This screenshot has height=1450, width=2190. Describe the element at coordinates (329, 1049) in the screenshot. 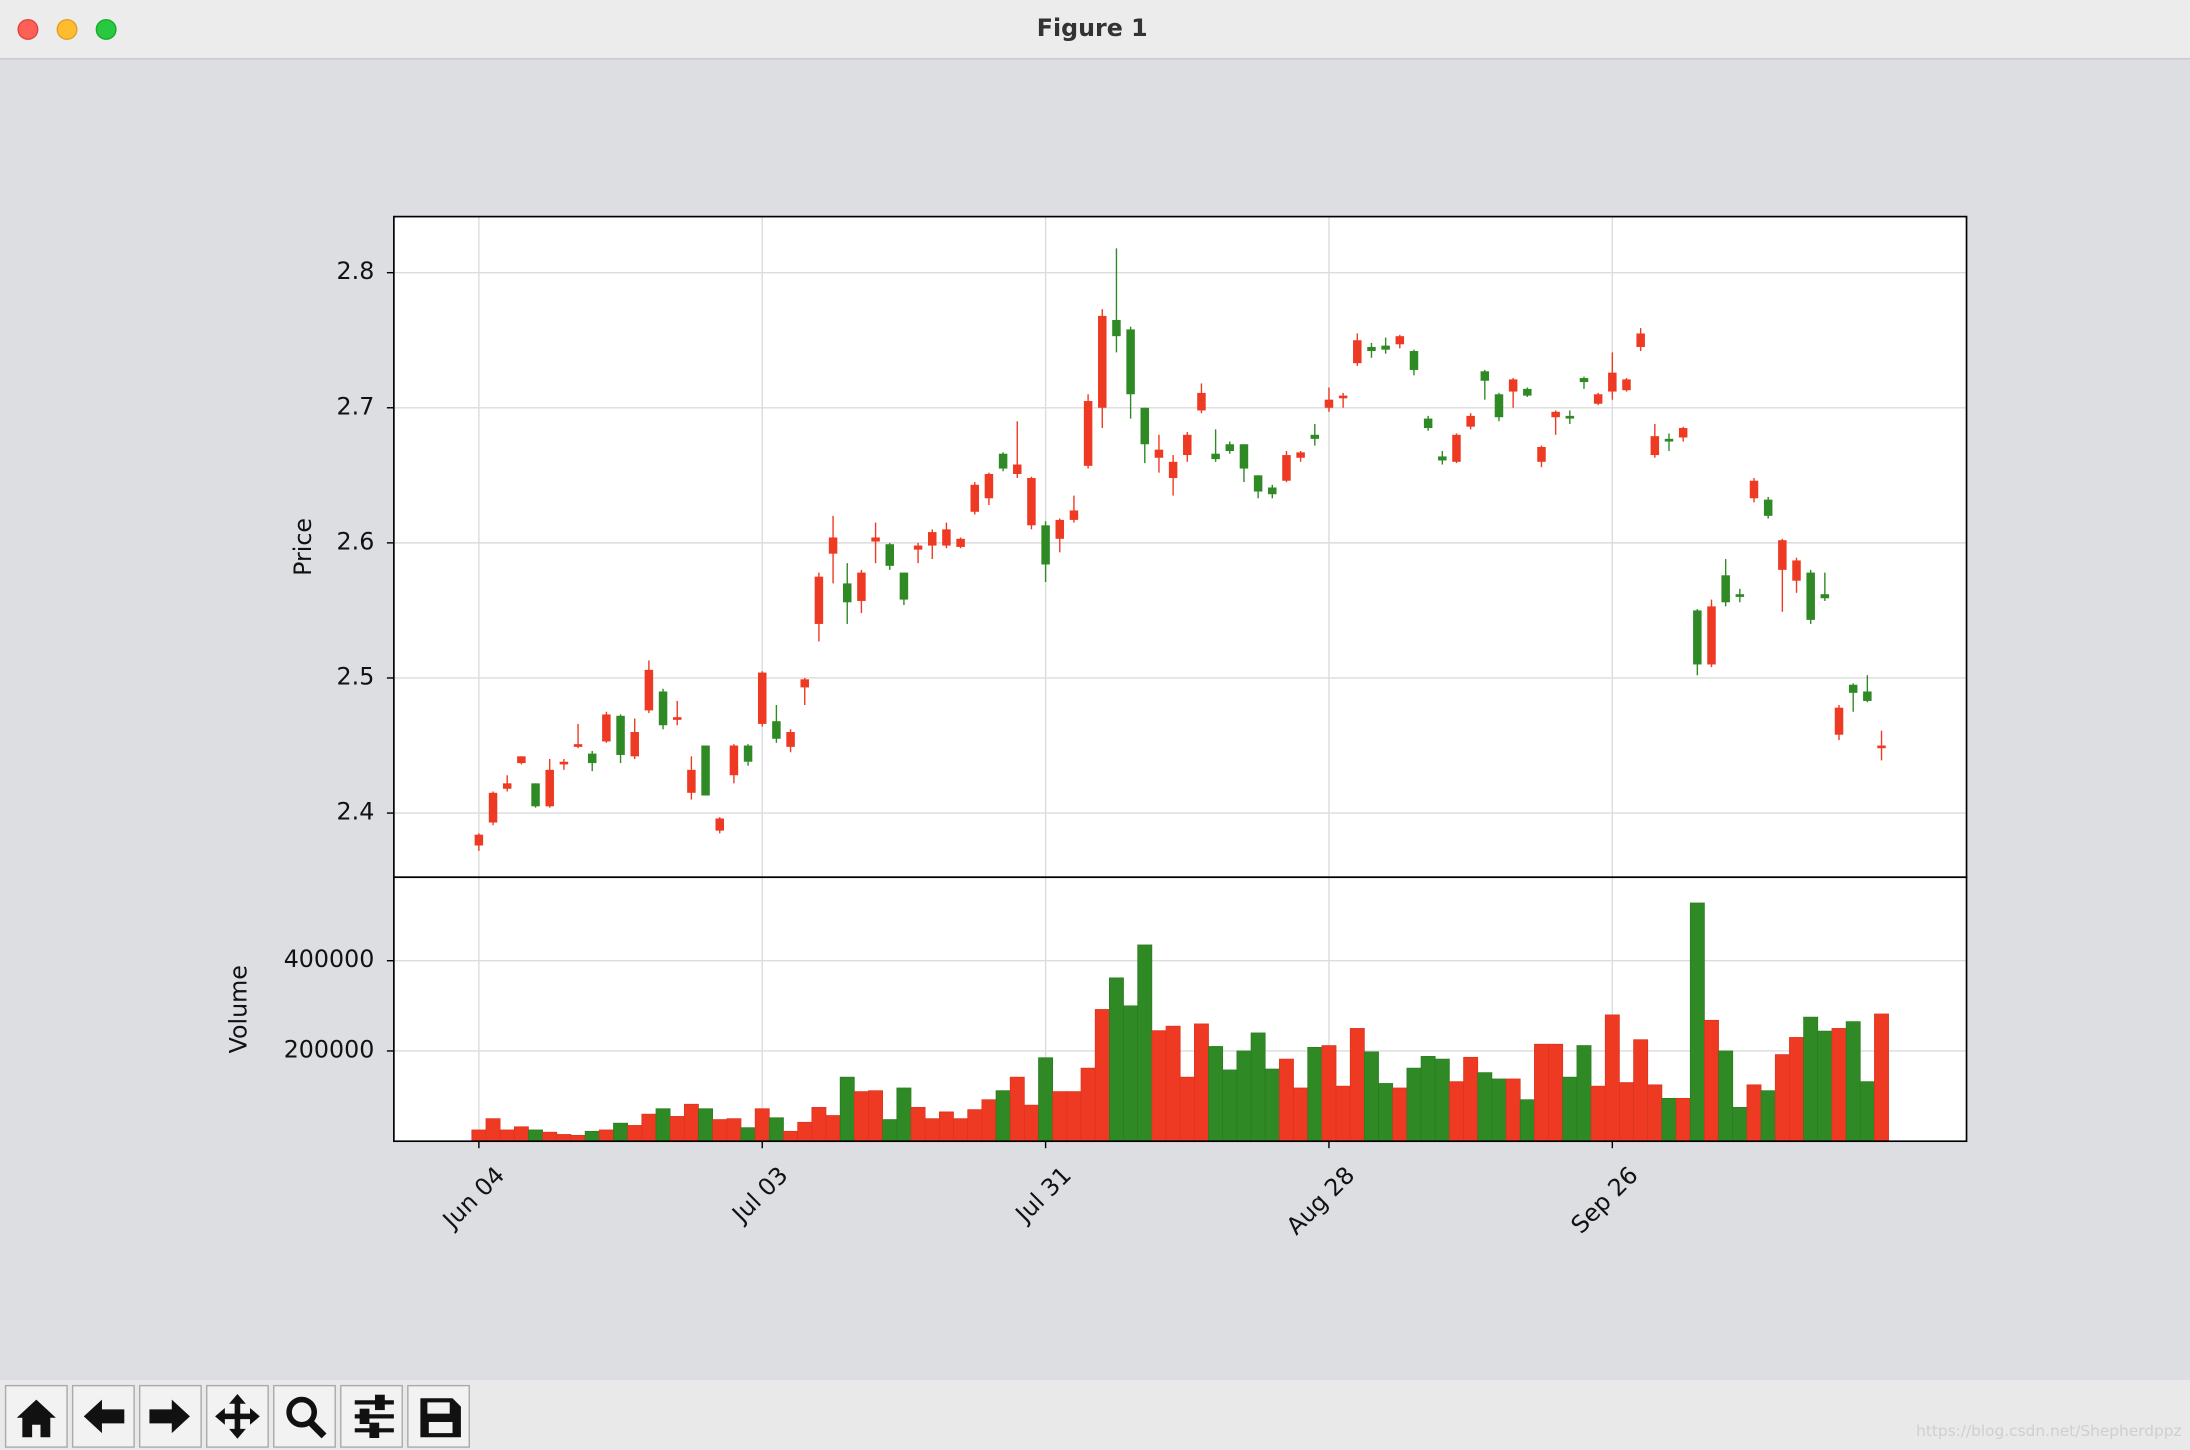

I see `y-tick-label: 200000` at that location.